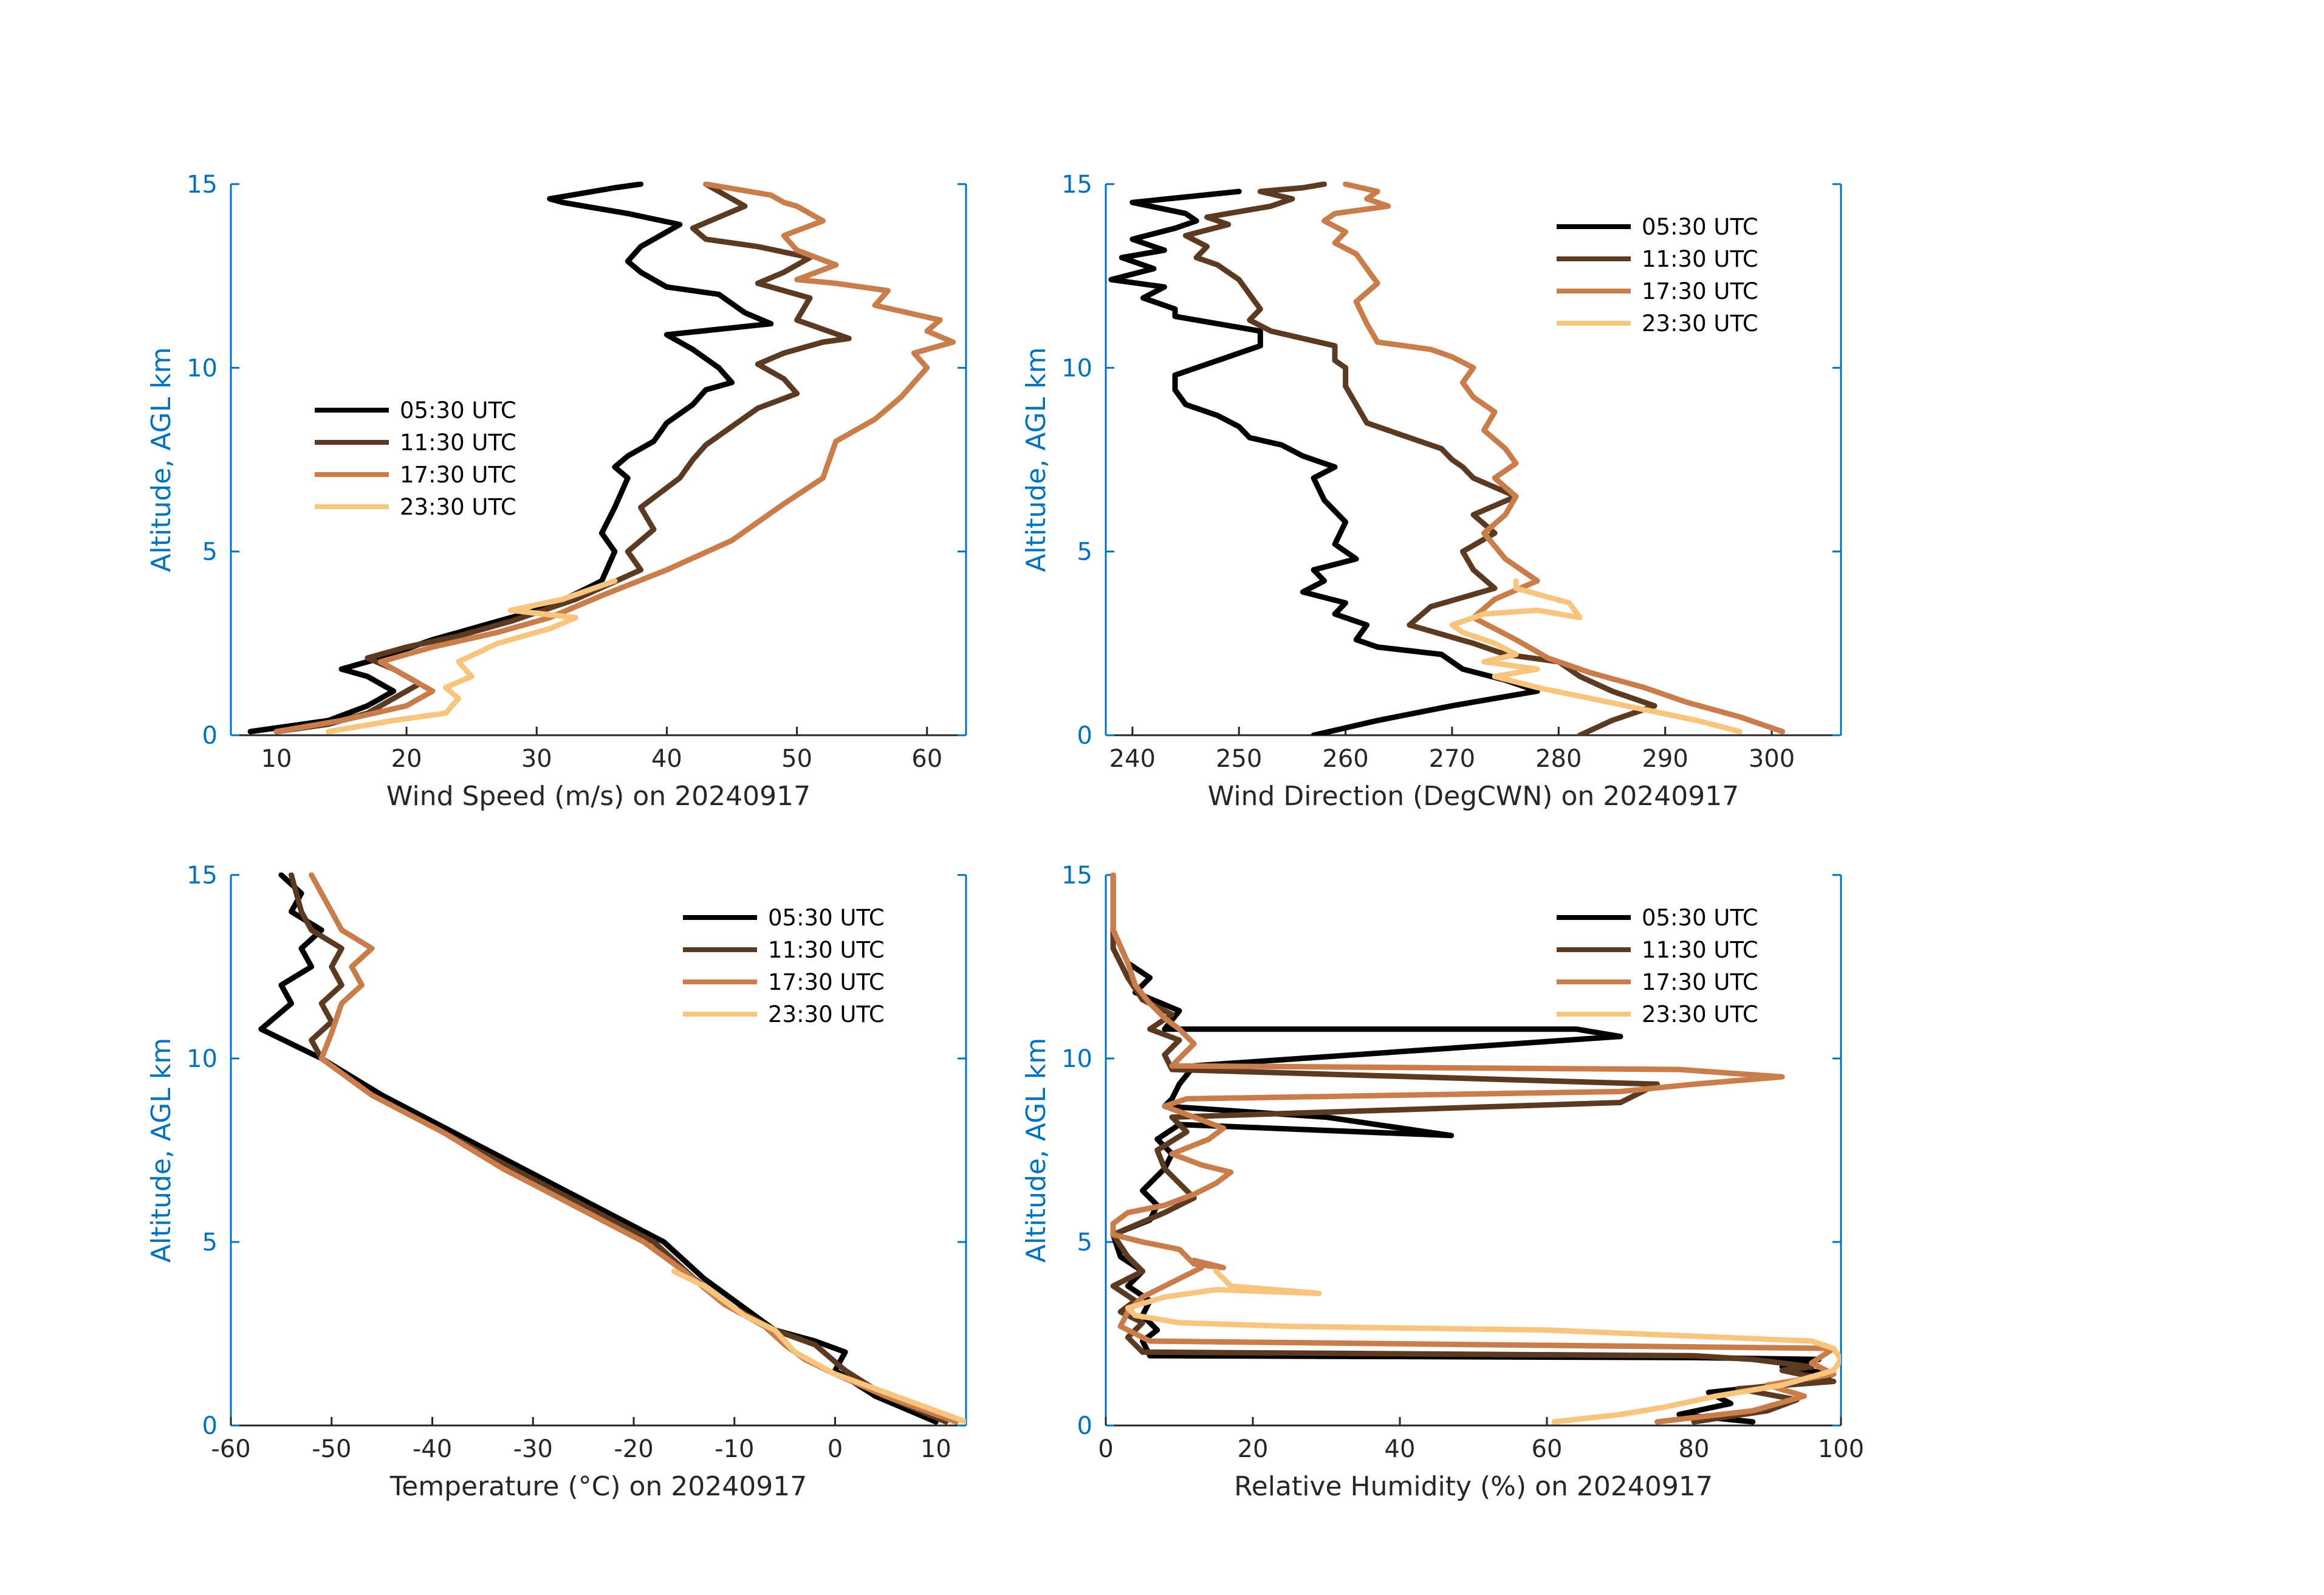  What do you see at coordinates (1841, 1449) in the screenshot?
I see `x-tick-label: 100` at bounding box center [1841, 1449].